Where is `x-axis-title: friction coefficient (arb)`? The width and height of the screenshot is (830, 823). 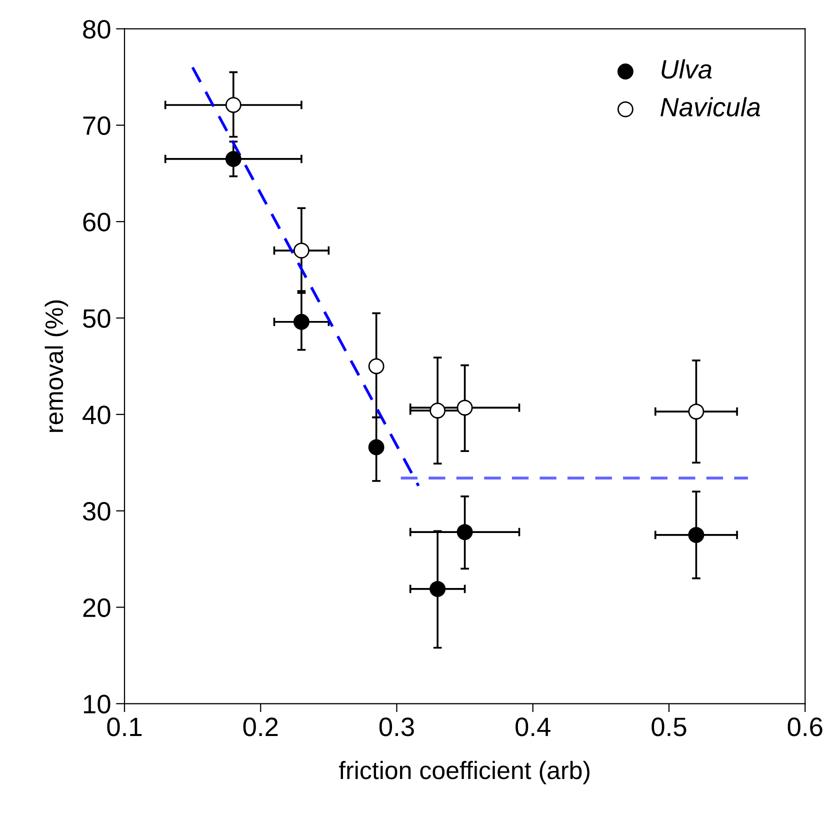
x-axis-title: friction coefficient (arb) is located at coordinates (464, 772).